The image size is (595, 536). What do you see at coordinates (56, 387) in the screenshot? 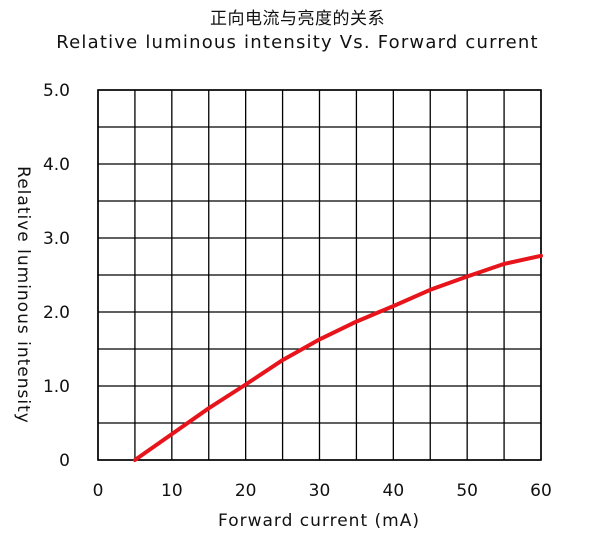
I see `y-tick-label: 1.0` at bounding box center [56, 387].